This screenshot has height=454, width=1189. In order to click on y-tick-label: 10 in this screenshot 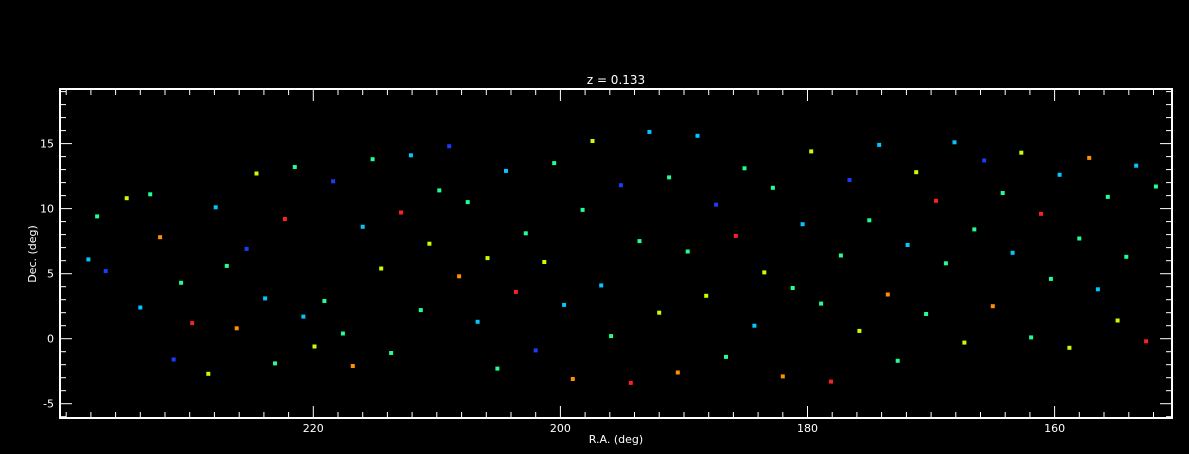, I will do `click(47, 209)`.